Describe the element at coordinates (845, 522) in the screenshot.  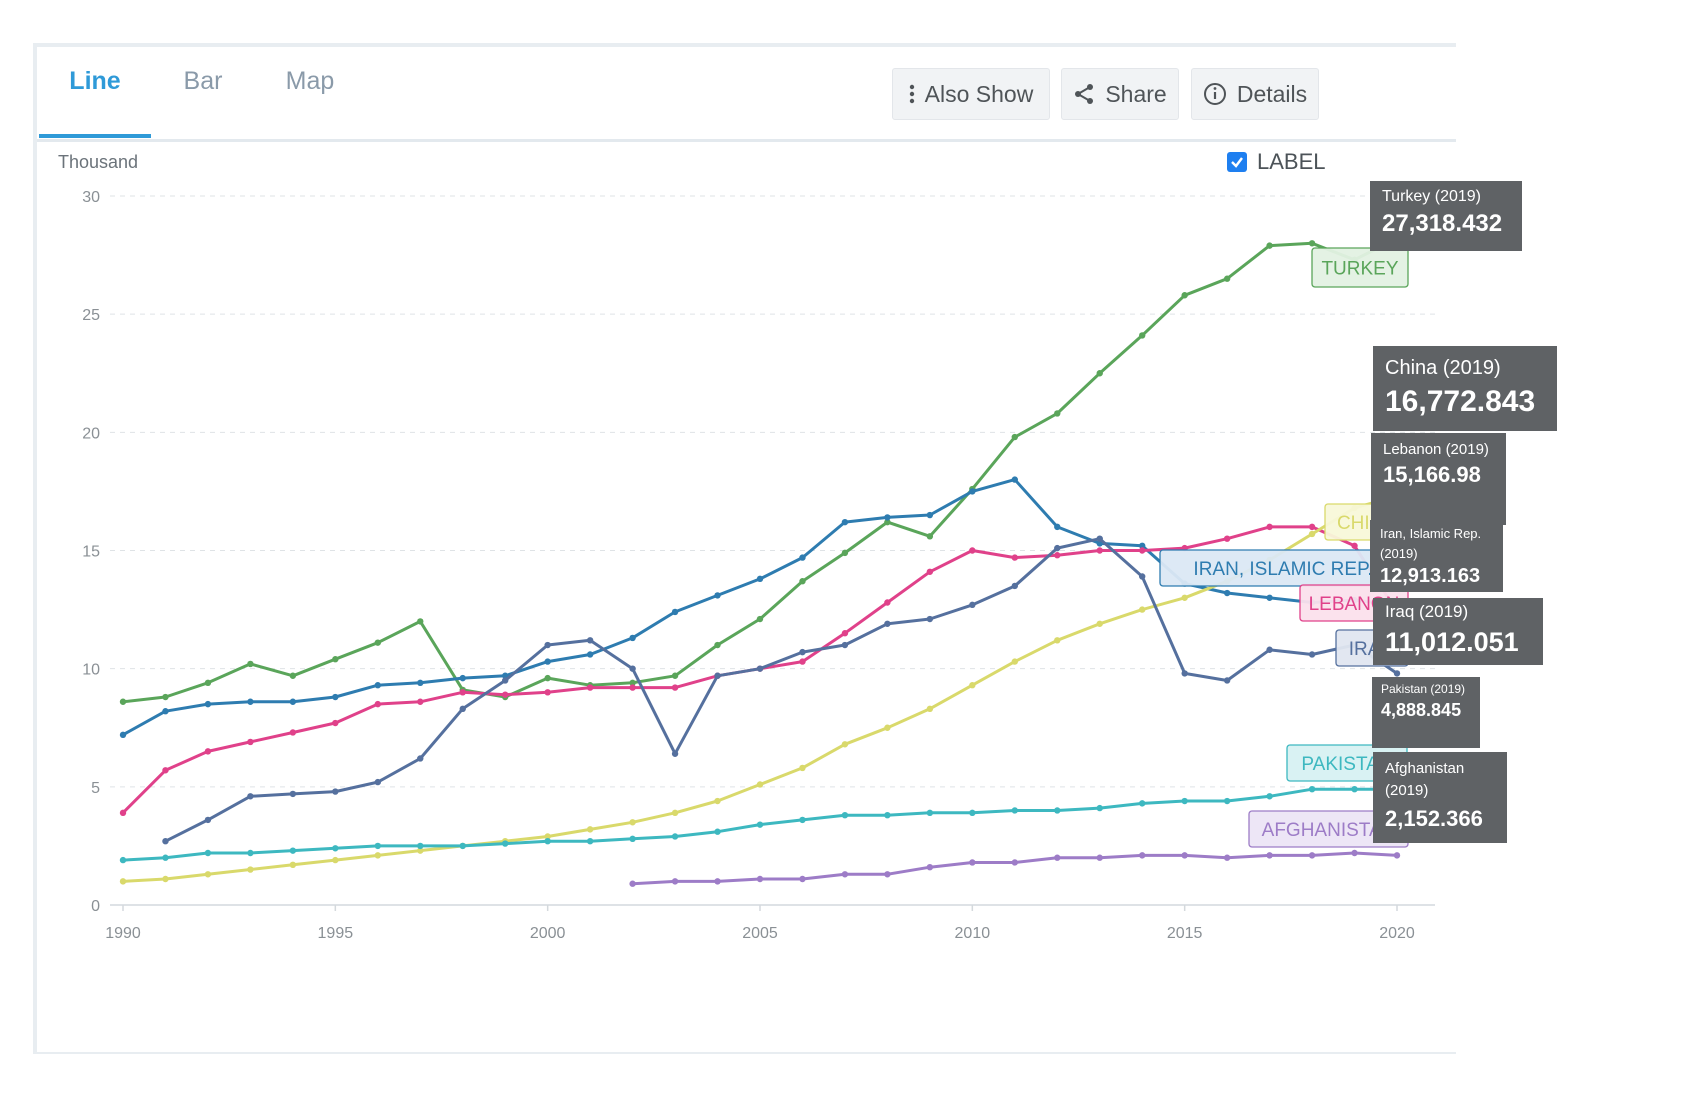
I see `point-iran-islamic-rep-2007` at that location.